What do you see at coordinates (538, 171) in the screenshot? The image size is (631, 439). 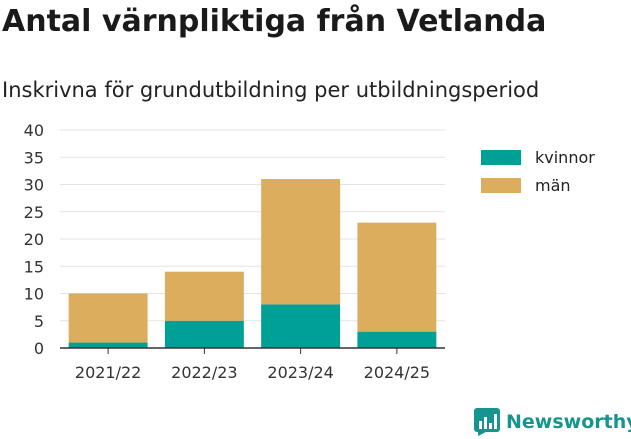 I see `legend: kvinnor män` at bounding box center [538, 171].